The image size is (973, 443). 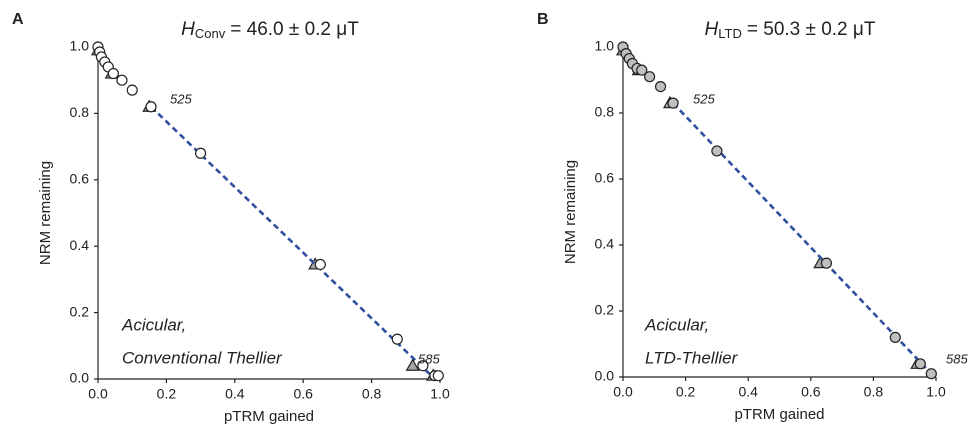 I want to click on chart-title: HConv = 46.0 ± 0.2 μT, so click(x=270, y=30).